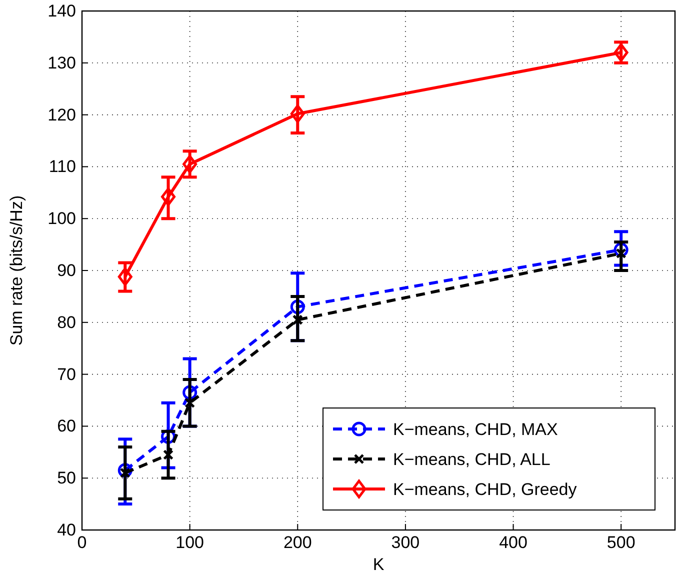 The image size is (682, 574). Describe the element at coordinates (62, 114) in the screenshot. I see `y-tick-label: 120` at that location.